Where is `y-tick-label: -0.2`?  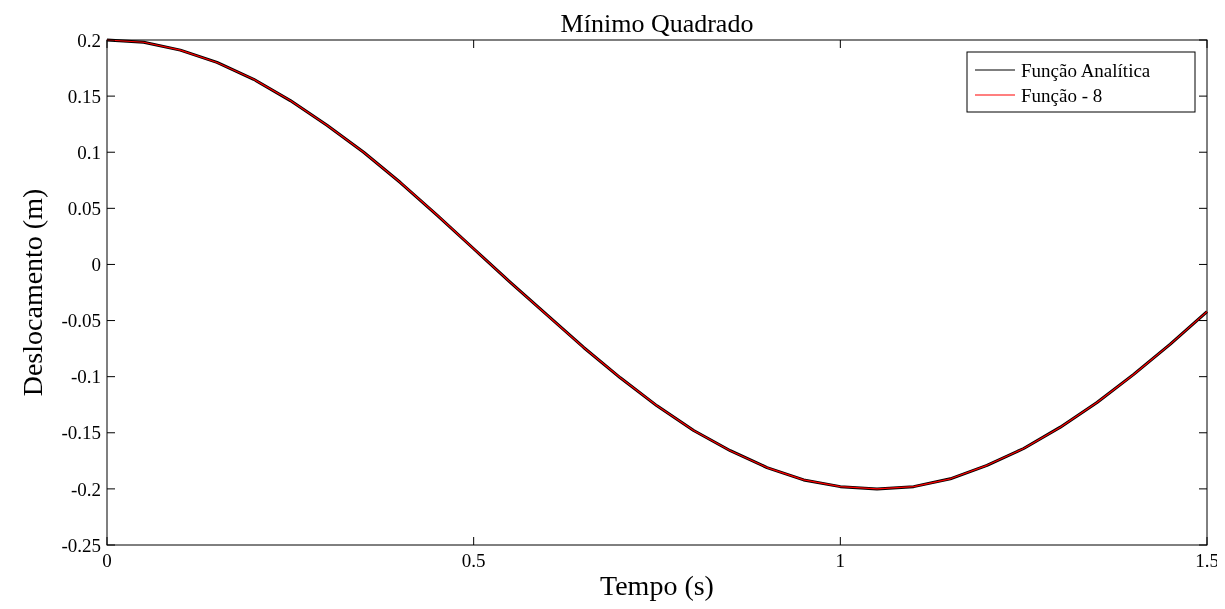 y-tick-label: -0.2 is located at coordinates (85, 489).